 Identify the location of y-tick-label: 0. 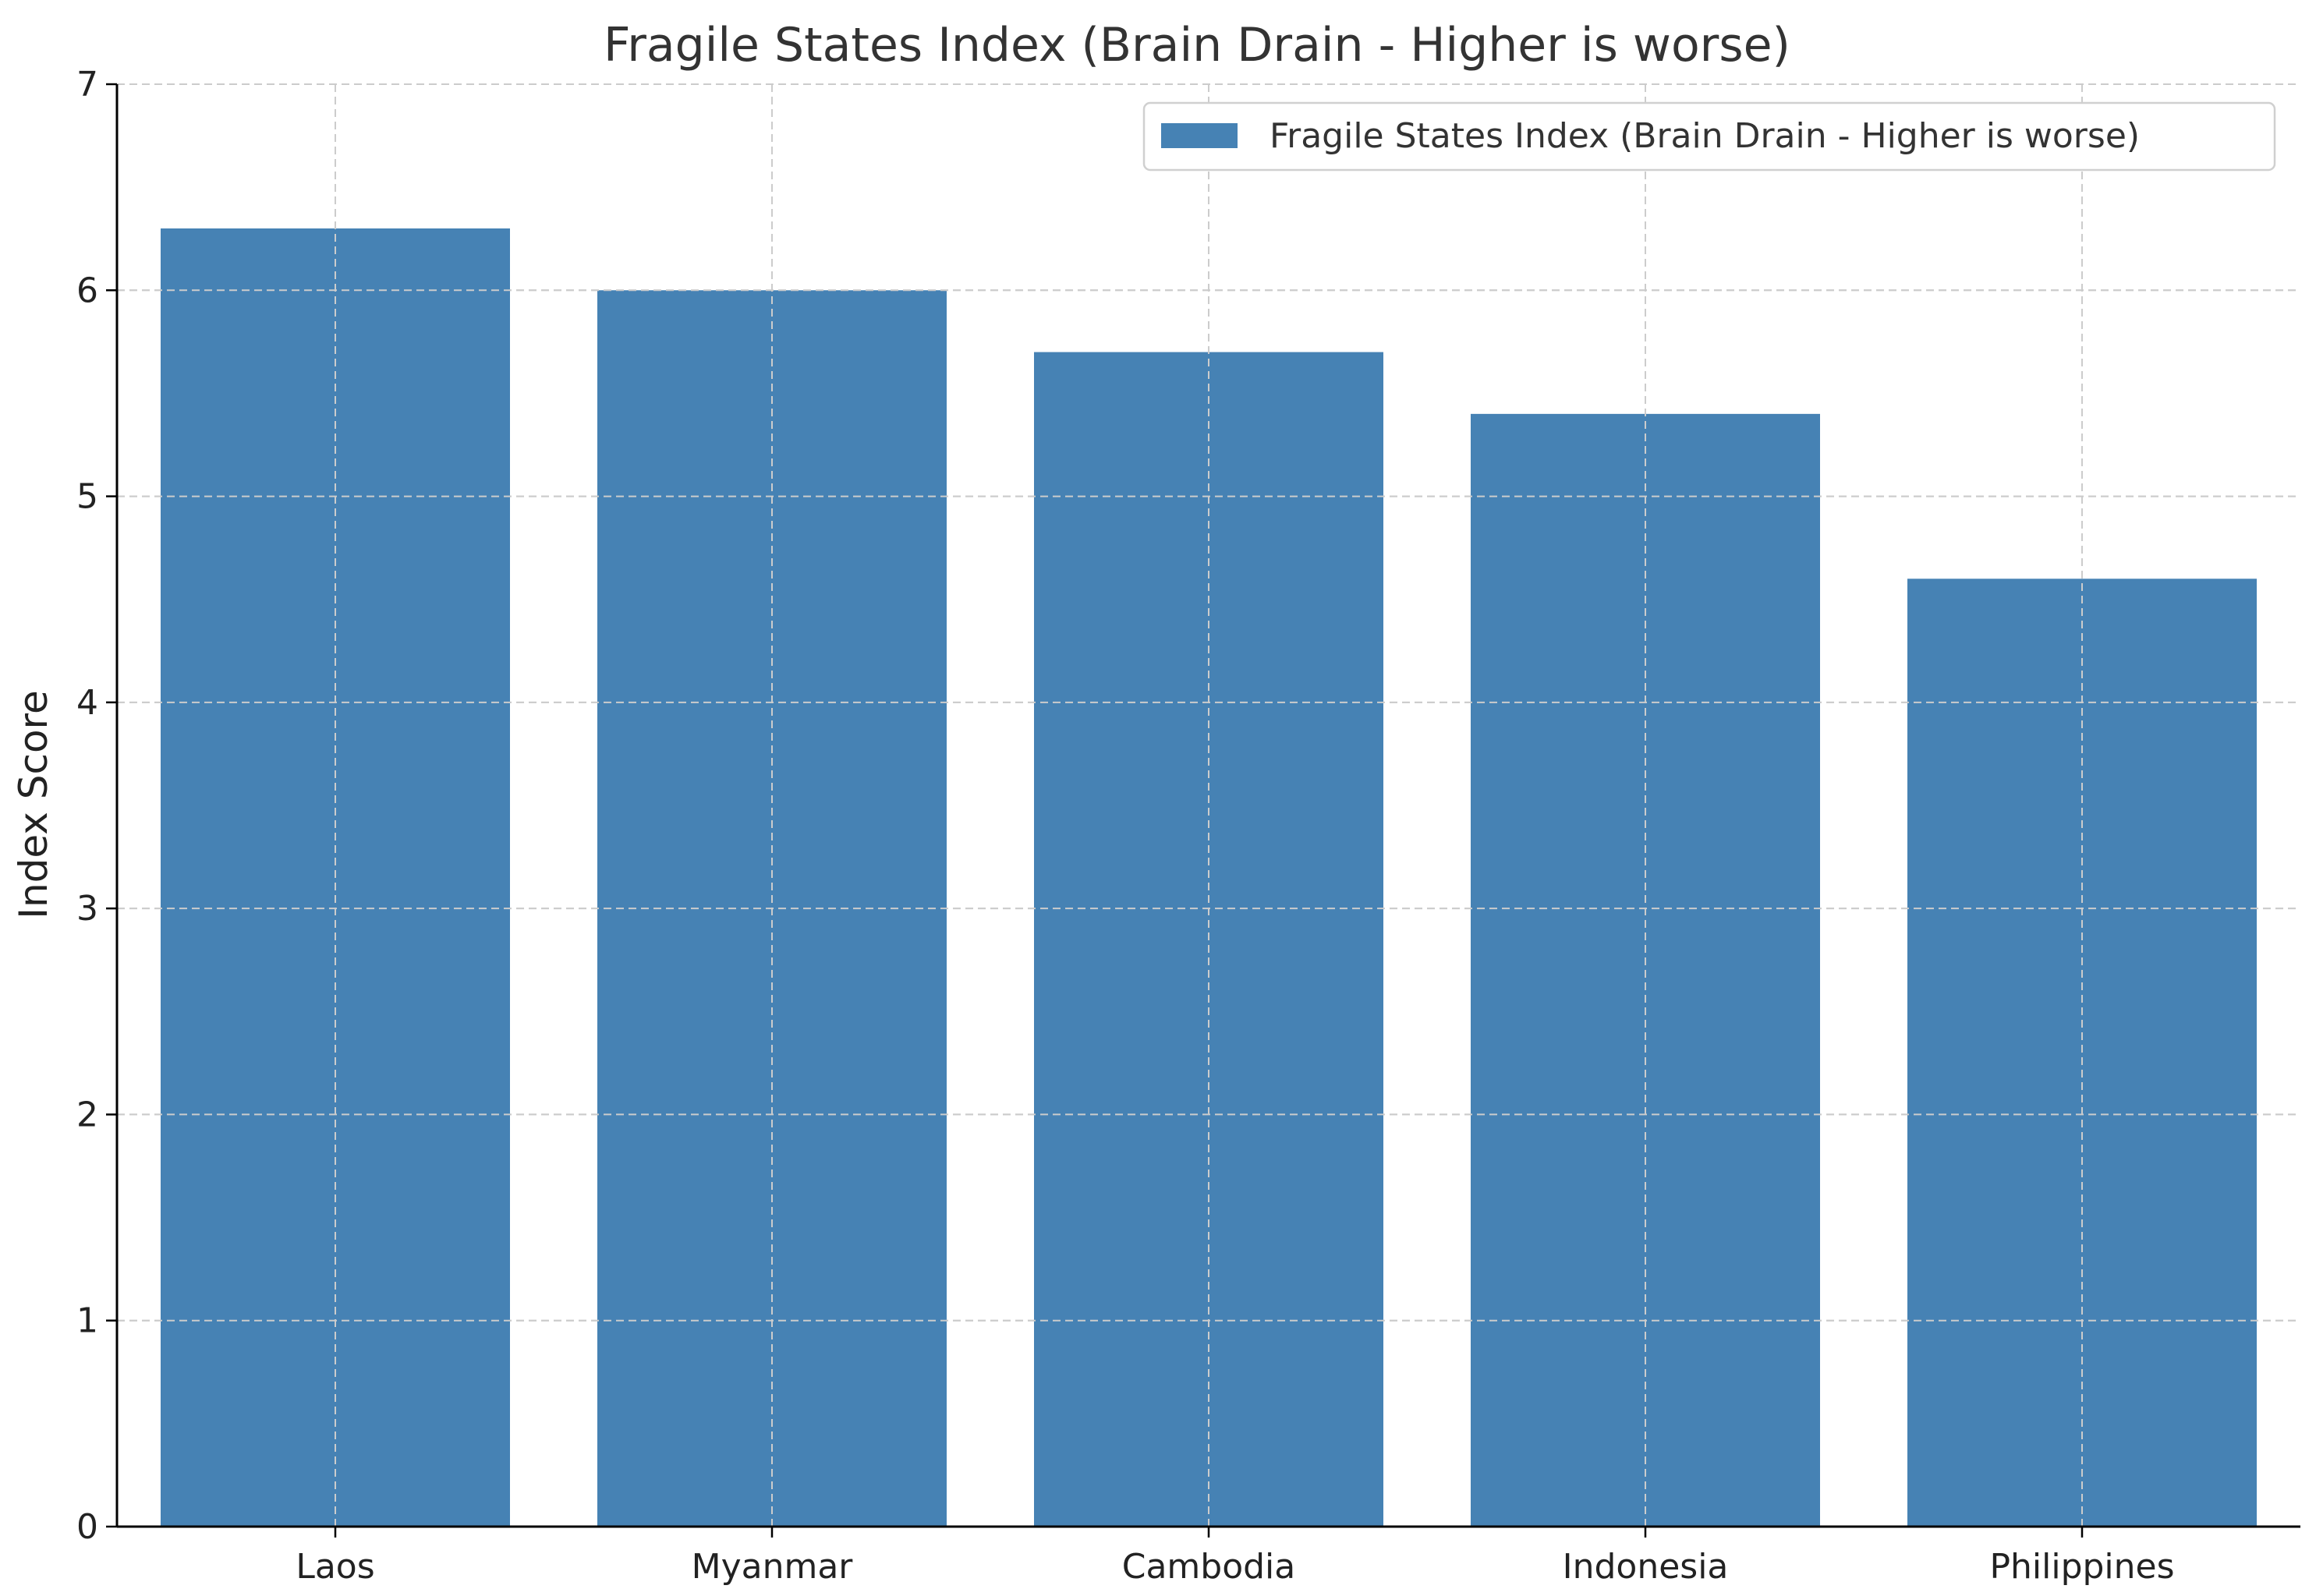
(87, 1527).